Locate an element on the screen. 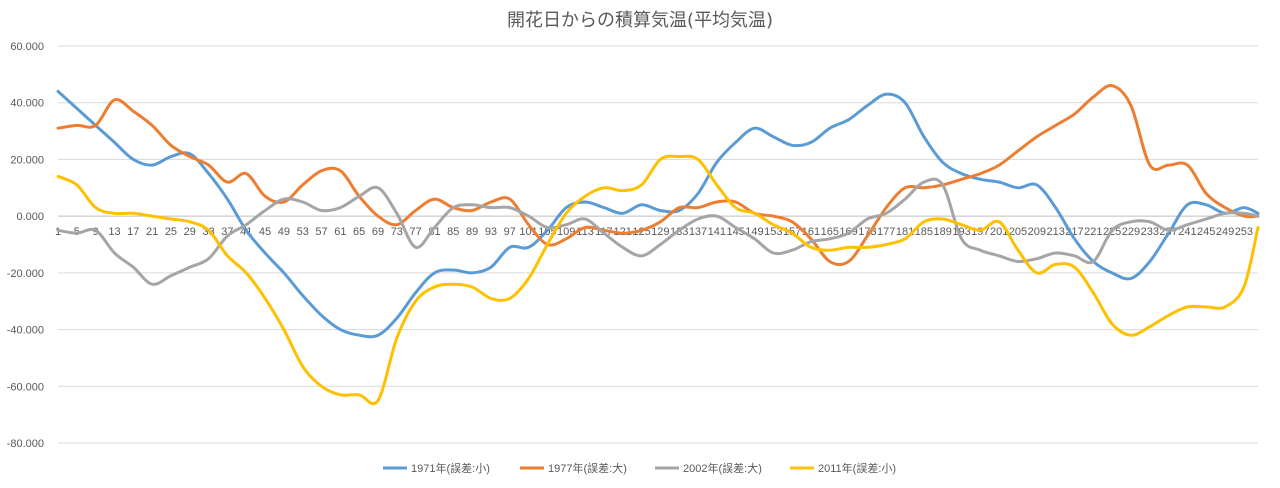 The width and height of the screenshot is (1280, 488). x-tick-label: 1 is located at coordinates (58, 232).